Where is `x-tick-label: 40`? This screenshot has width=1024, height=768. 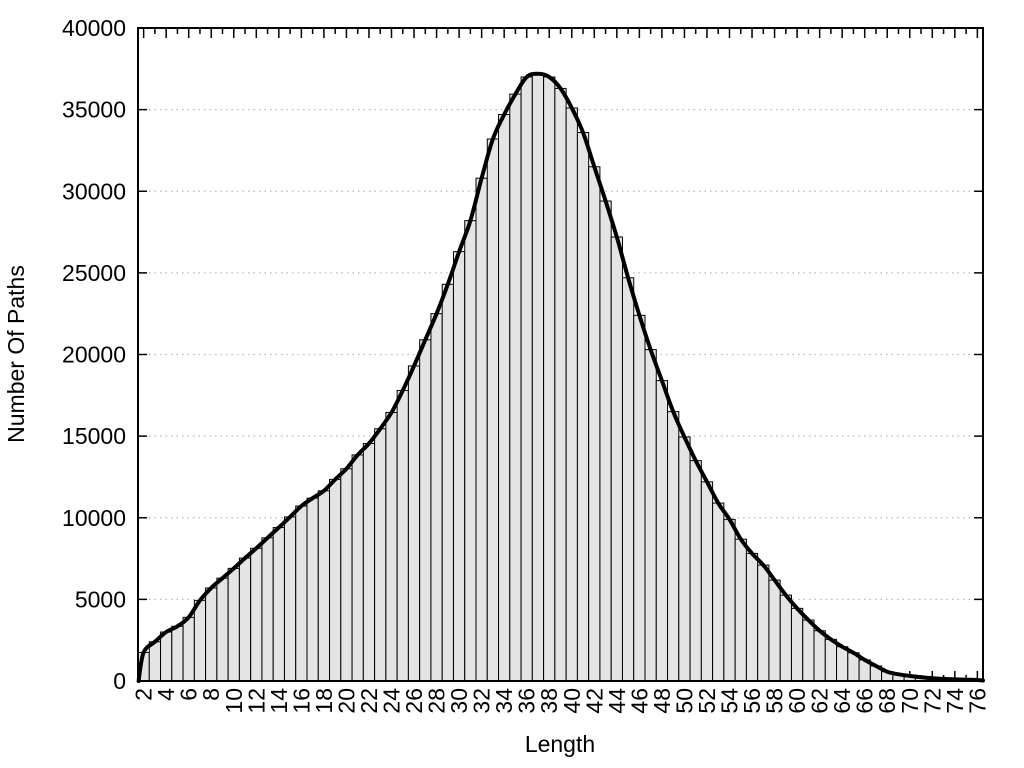
x-tick-label: 40 is located at coordinates (572, 701).